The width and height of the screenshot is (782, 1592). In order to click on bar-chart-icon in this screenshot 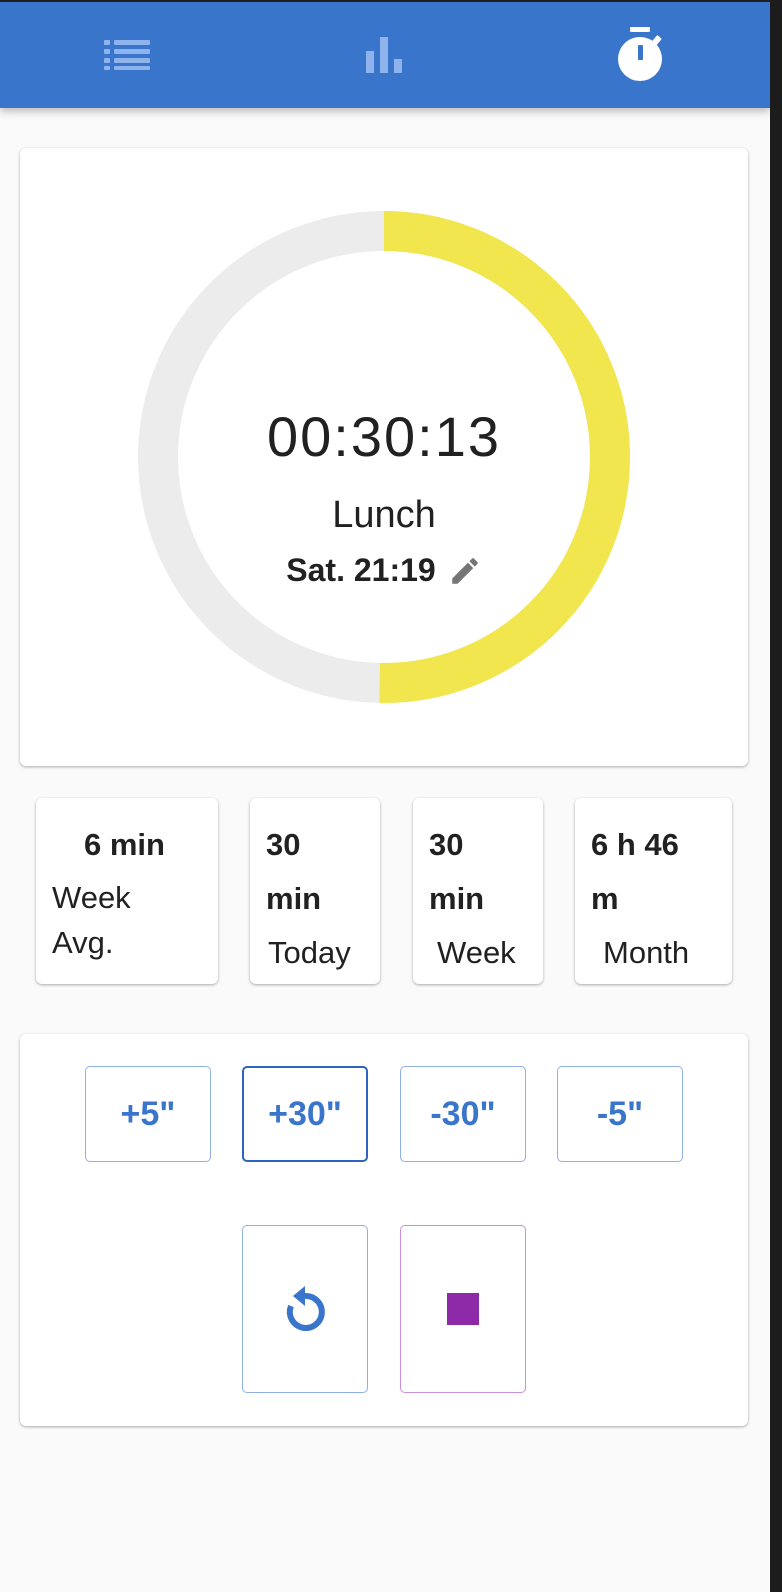, I will do `click(384, 55)`.